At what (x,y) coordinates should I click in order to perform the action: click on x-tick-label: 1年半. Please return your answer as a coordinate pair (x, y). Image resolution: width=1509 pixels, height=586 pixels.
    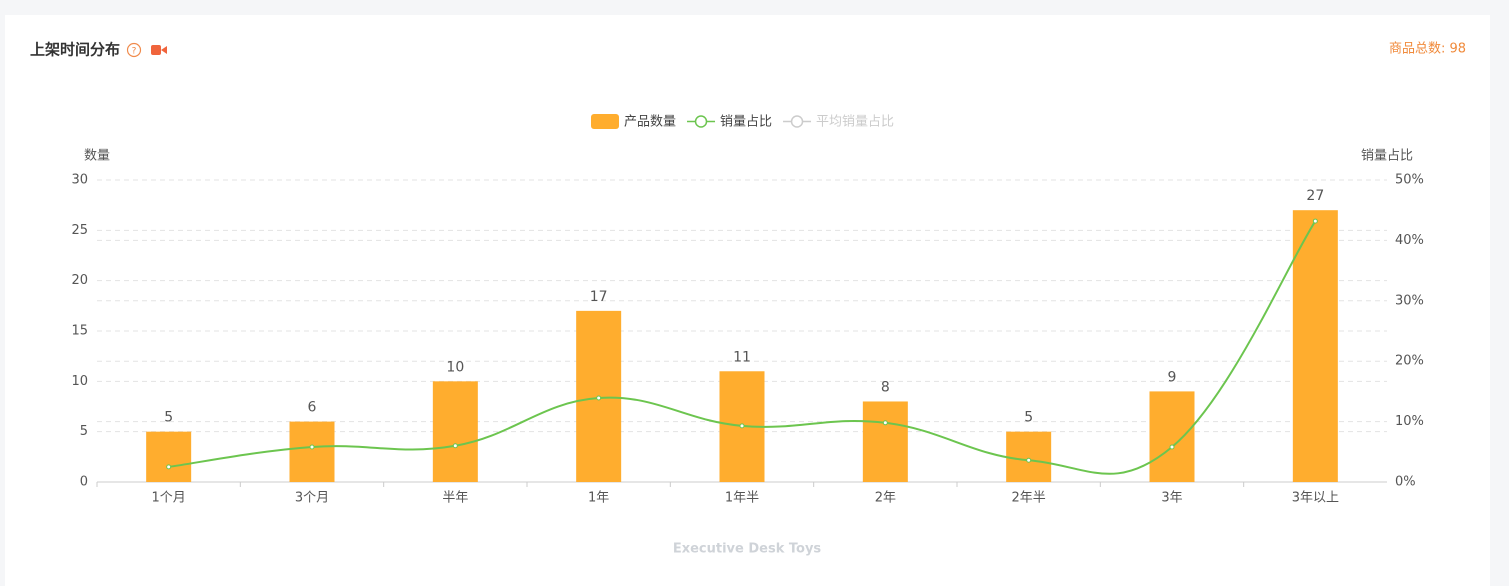
    Looking at the image, I should click on (742, 498).